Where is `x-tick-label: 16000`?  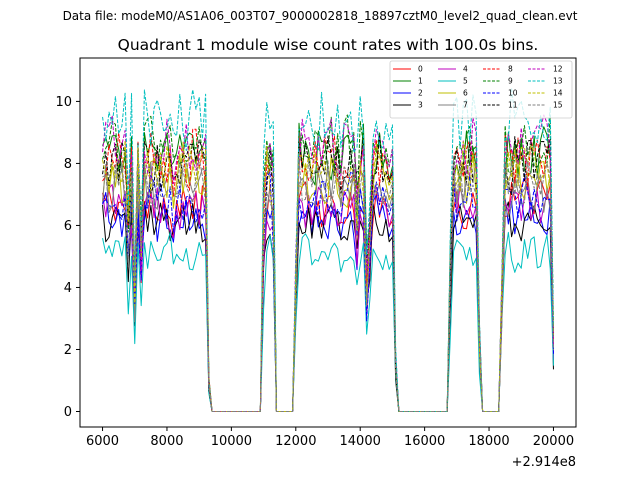 x-tick-label: 16000 is located at coordinates (424, 441).